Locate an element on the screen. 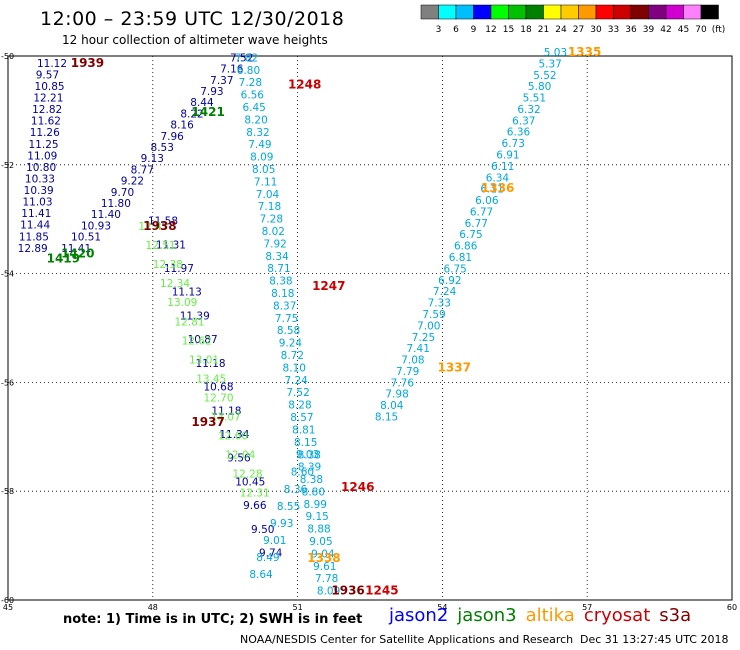 The image size is (740, 650). wave-height-value: 6.75 is located at coordinates (470, 235).